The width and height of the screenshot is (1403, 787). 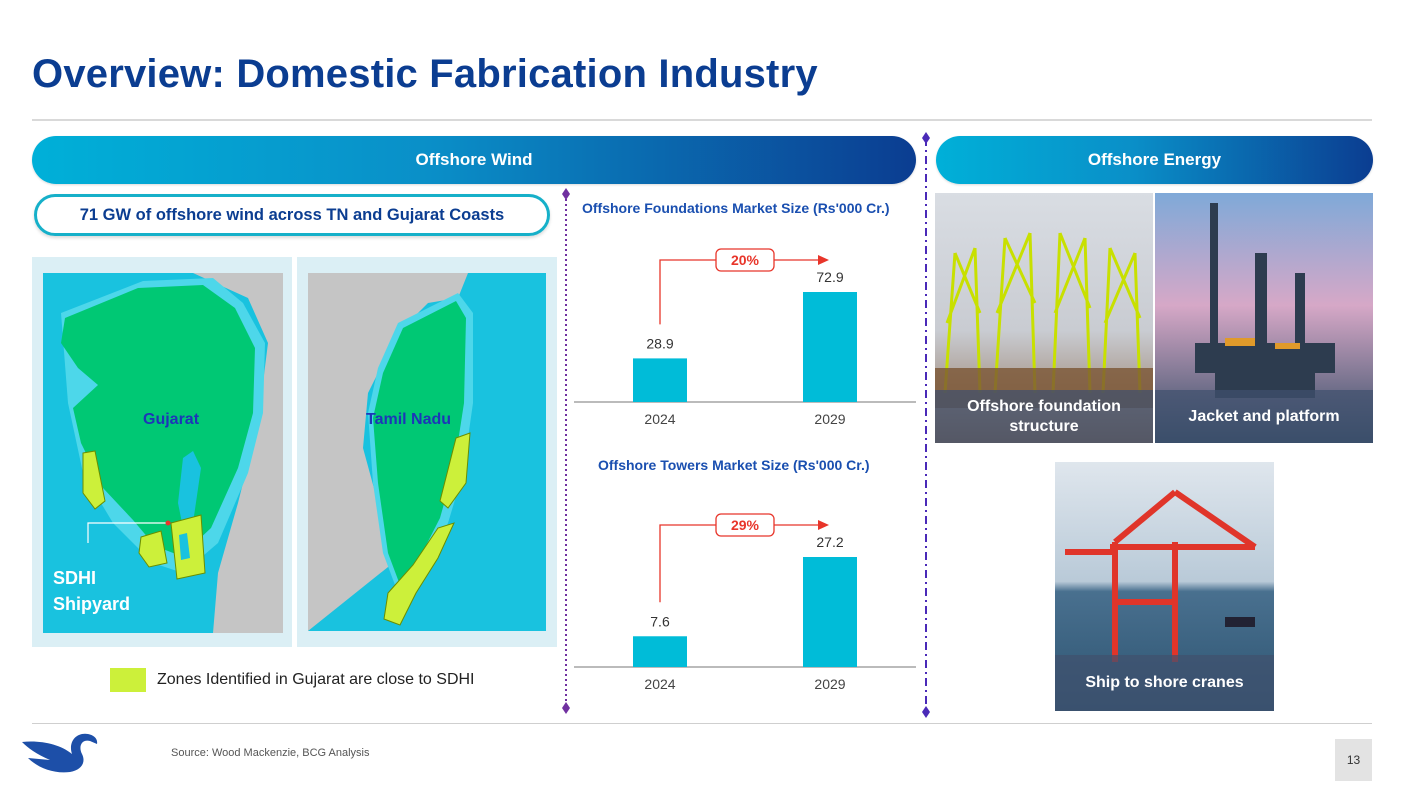 I want to click on offshore-wind-banner: Offshore Wind, so click(x=474, y=160).